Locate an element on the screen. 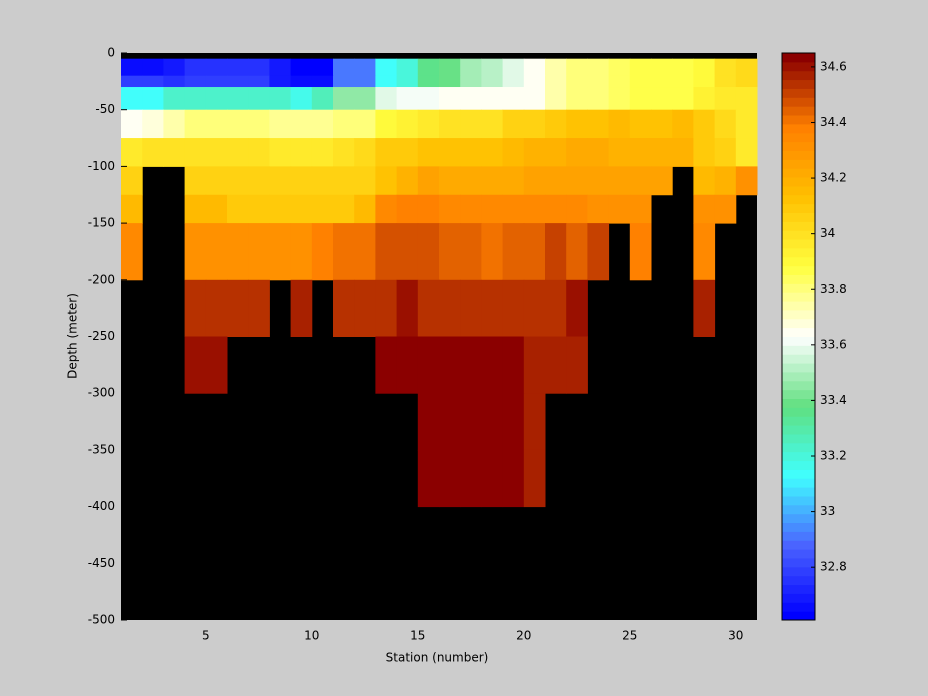 The width and height of the screenshot is (928, 696). colorbar-tick-label: 32.8 is located at coordinates (833, 567).